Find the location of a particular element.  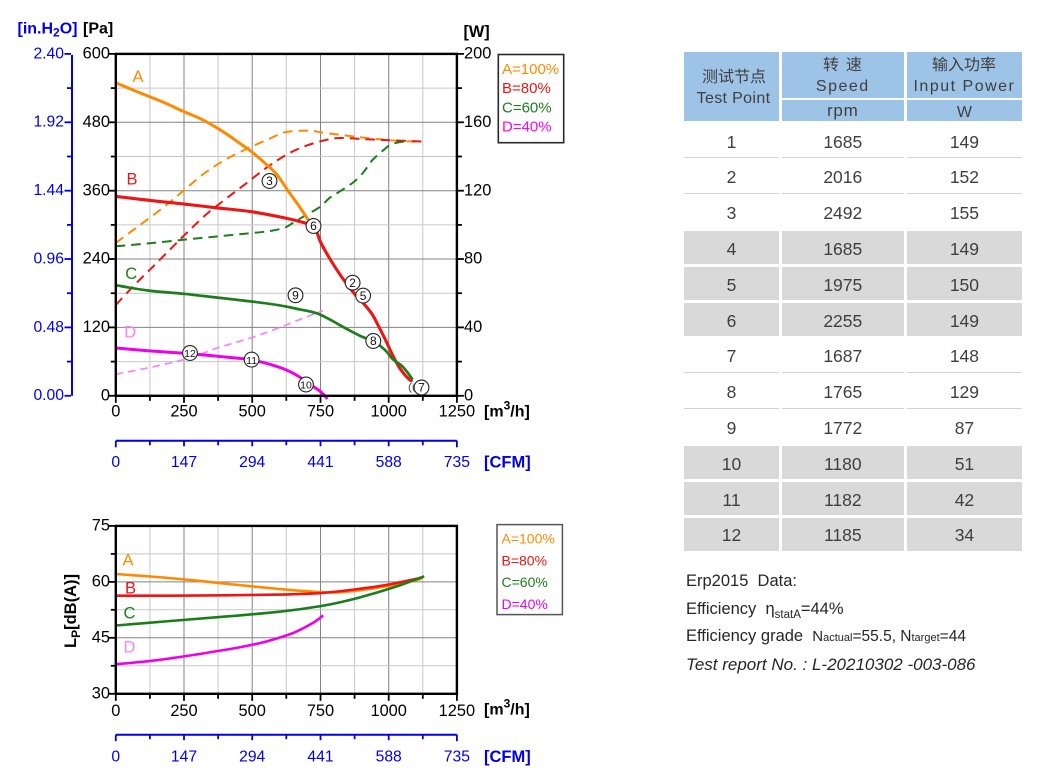

svg-text: 6 is located at coordinates (313, 226).